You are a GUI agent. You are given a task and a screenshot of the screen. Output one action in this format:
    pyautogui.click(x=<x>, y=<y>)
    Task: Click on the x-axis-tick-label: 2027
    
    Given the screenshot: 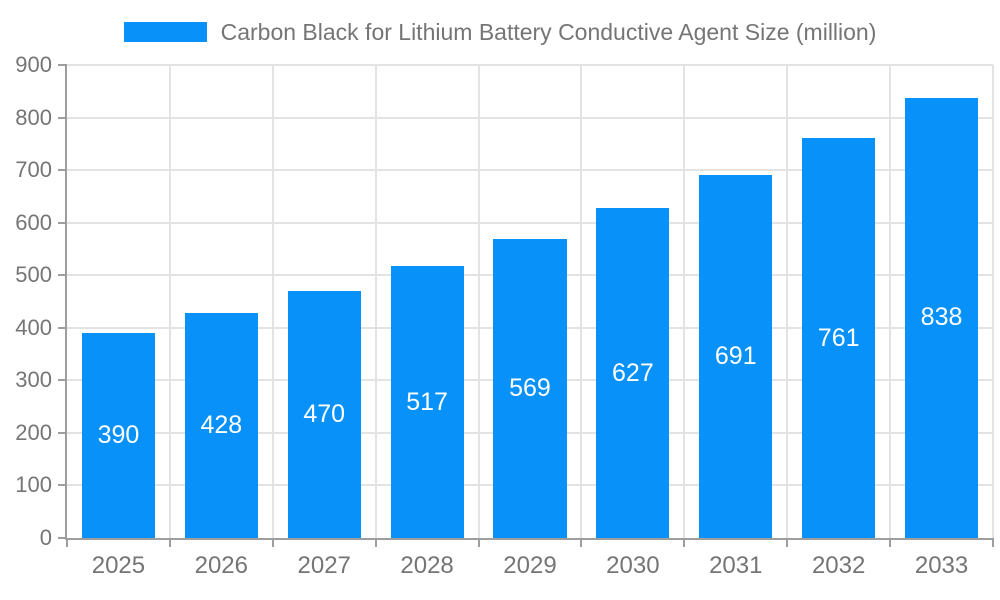 What is the action you would take?
    pyautogui.click(x=324, y=565)
    